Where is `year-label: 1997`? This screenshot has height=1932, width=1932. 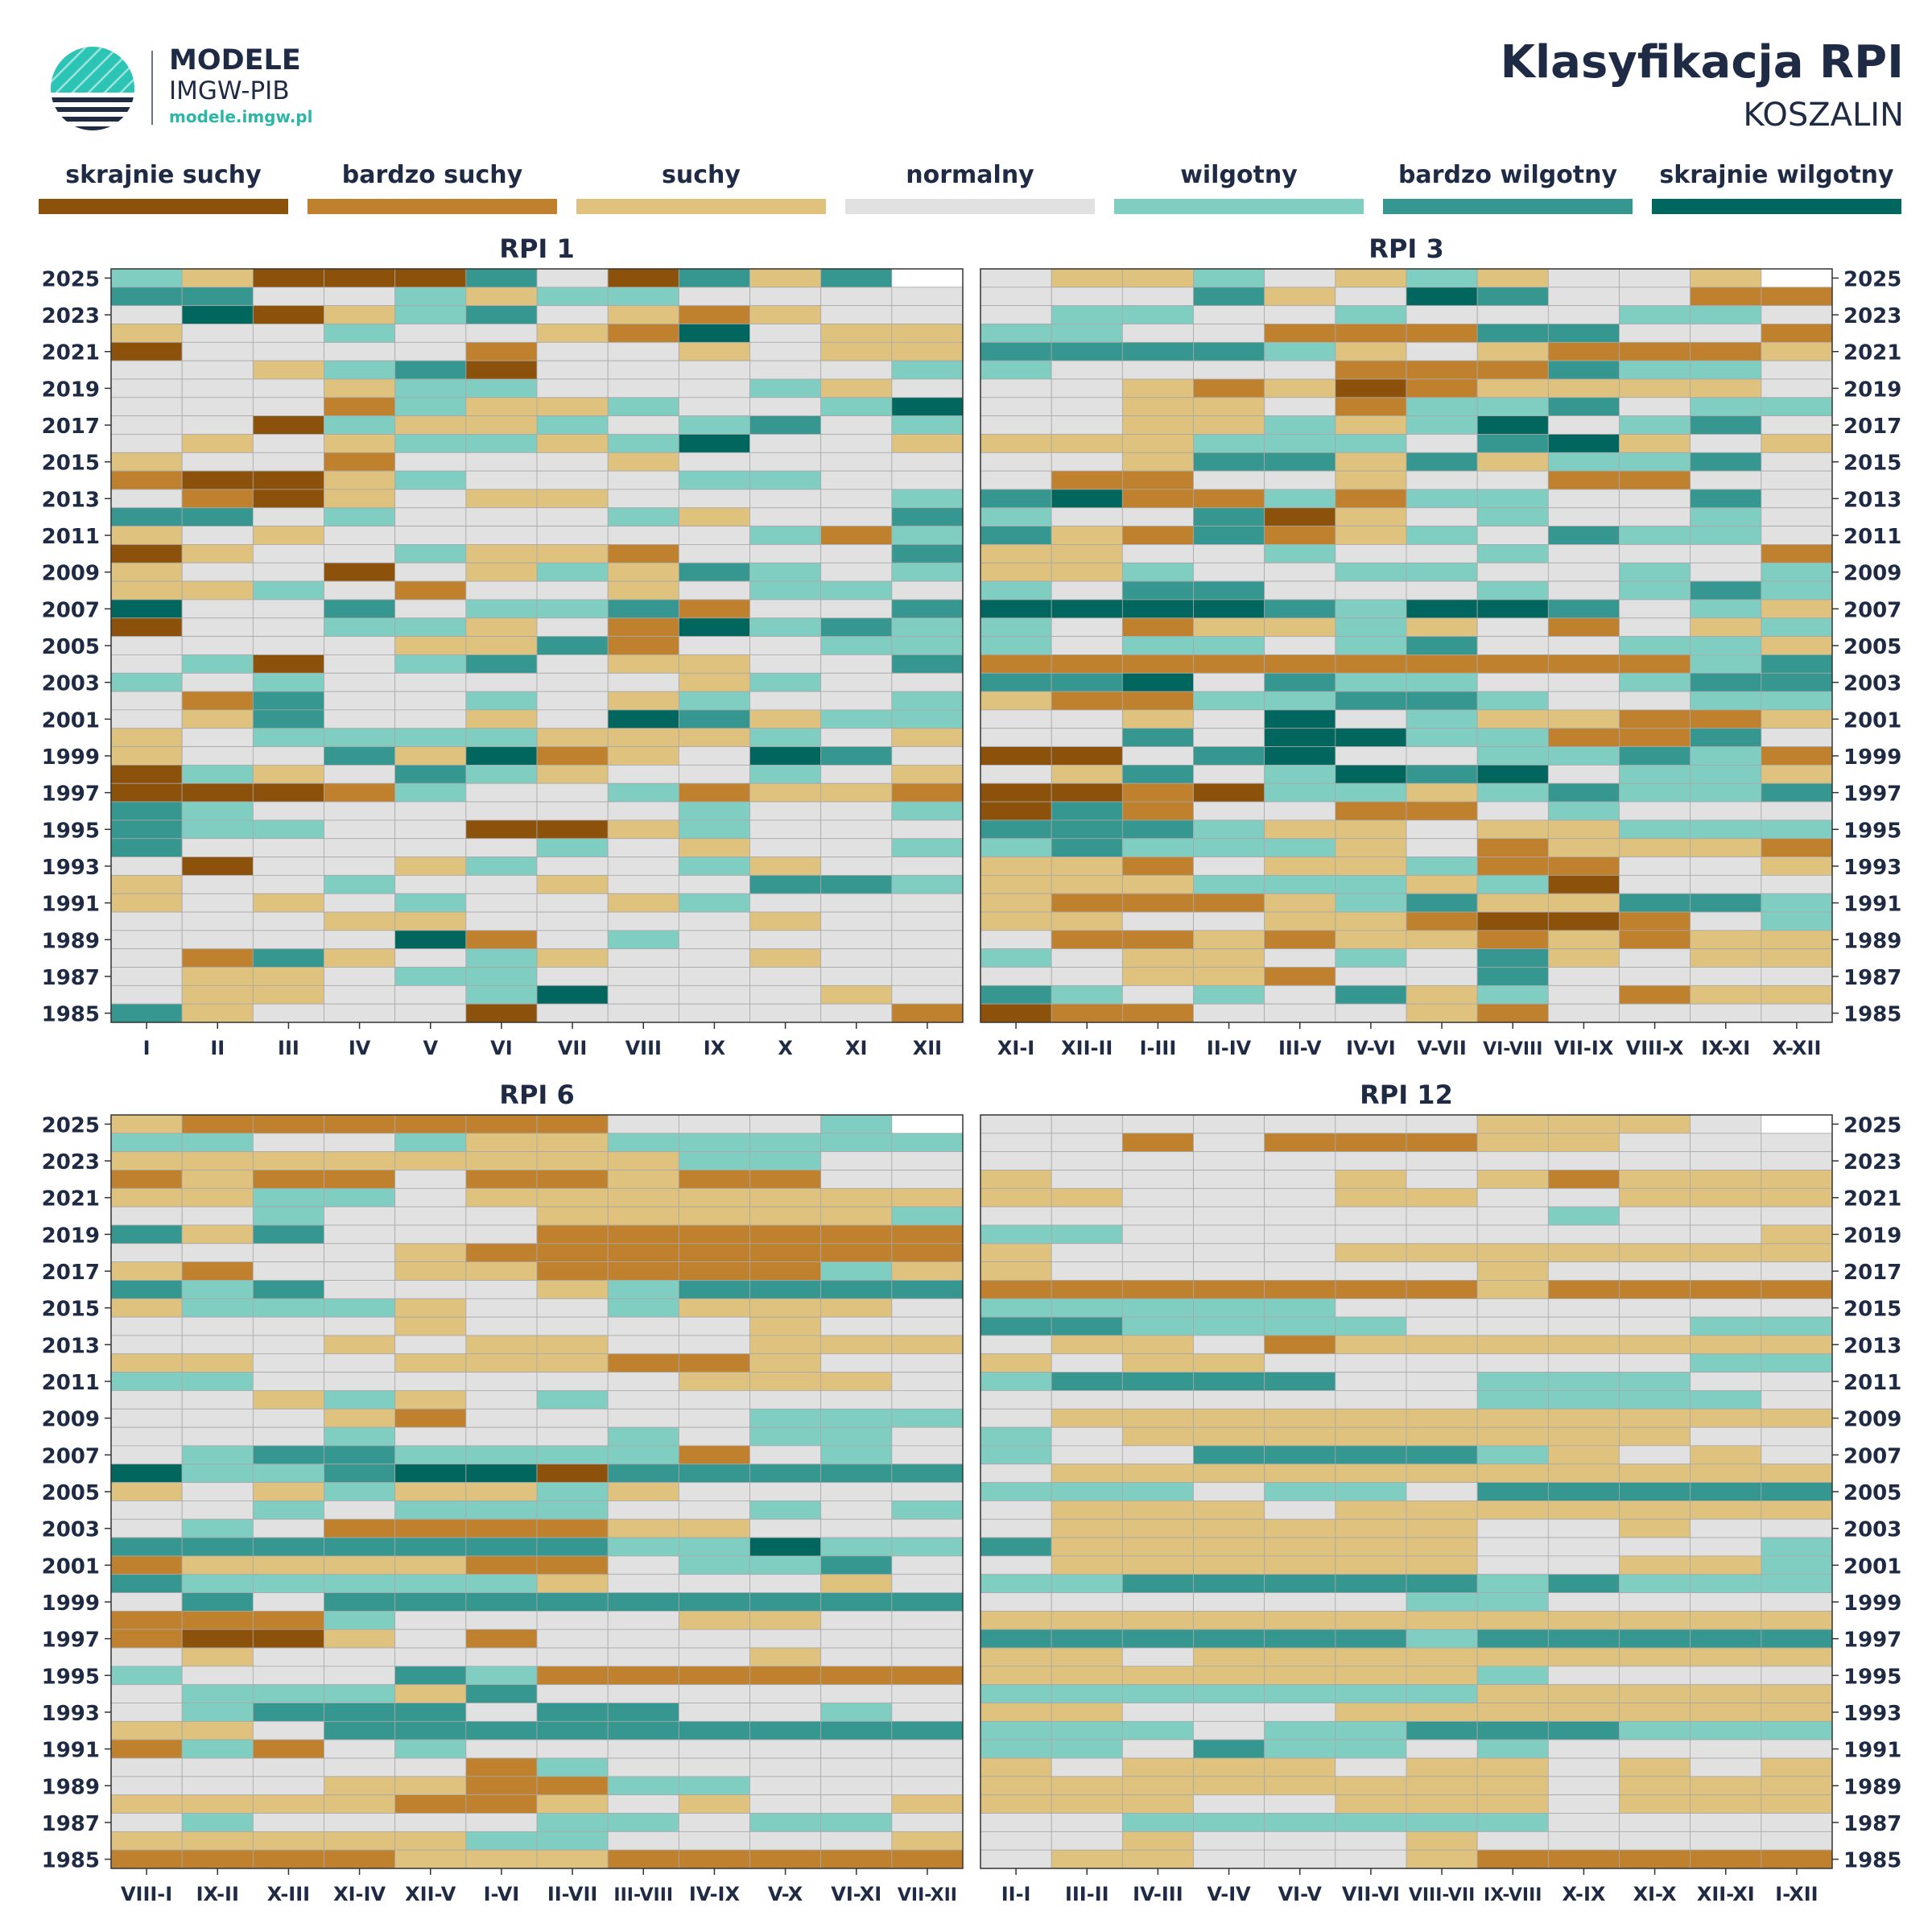
year-label: 1997 is located at coordinates (71, 794).